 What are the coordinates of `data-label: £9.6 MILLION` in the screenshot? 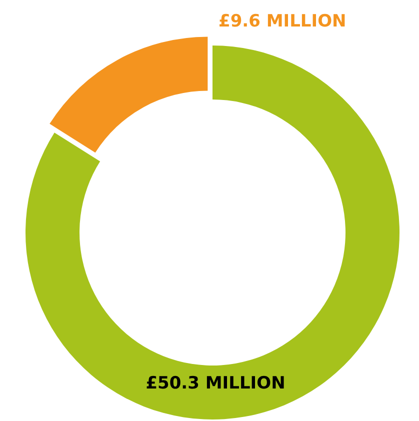 It's located at (282, 22).